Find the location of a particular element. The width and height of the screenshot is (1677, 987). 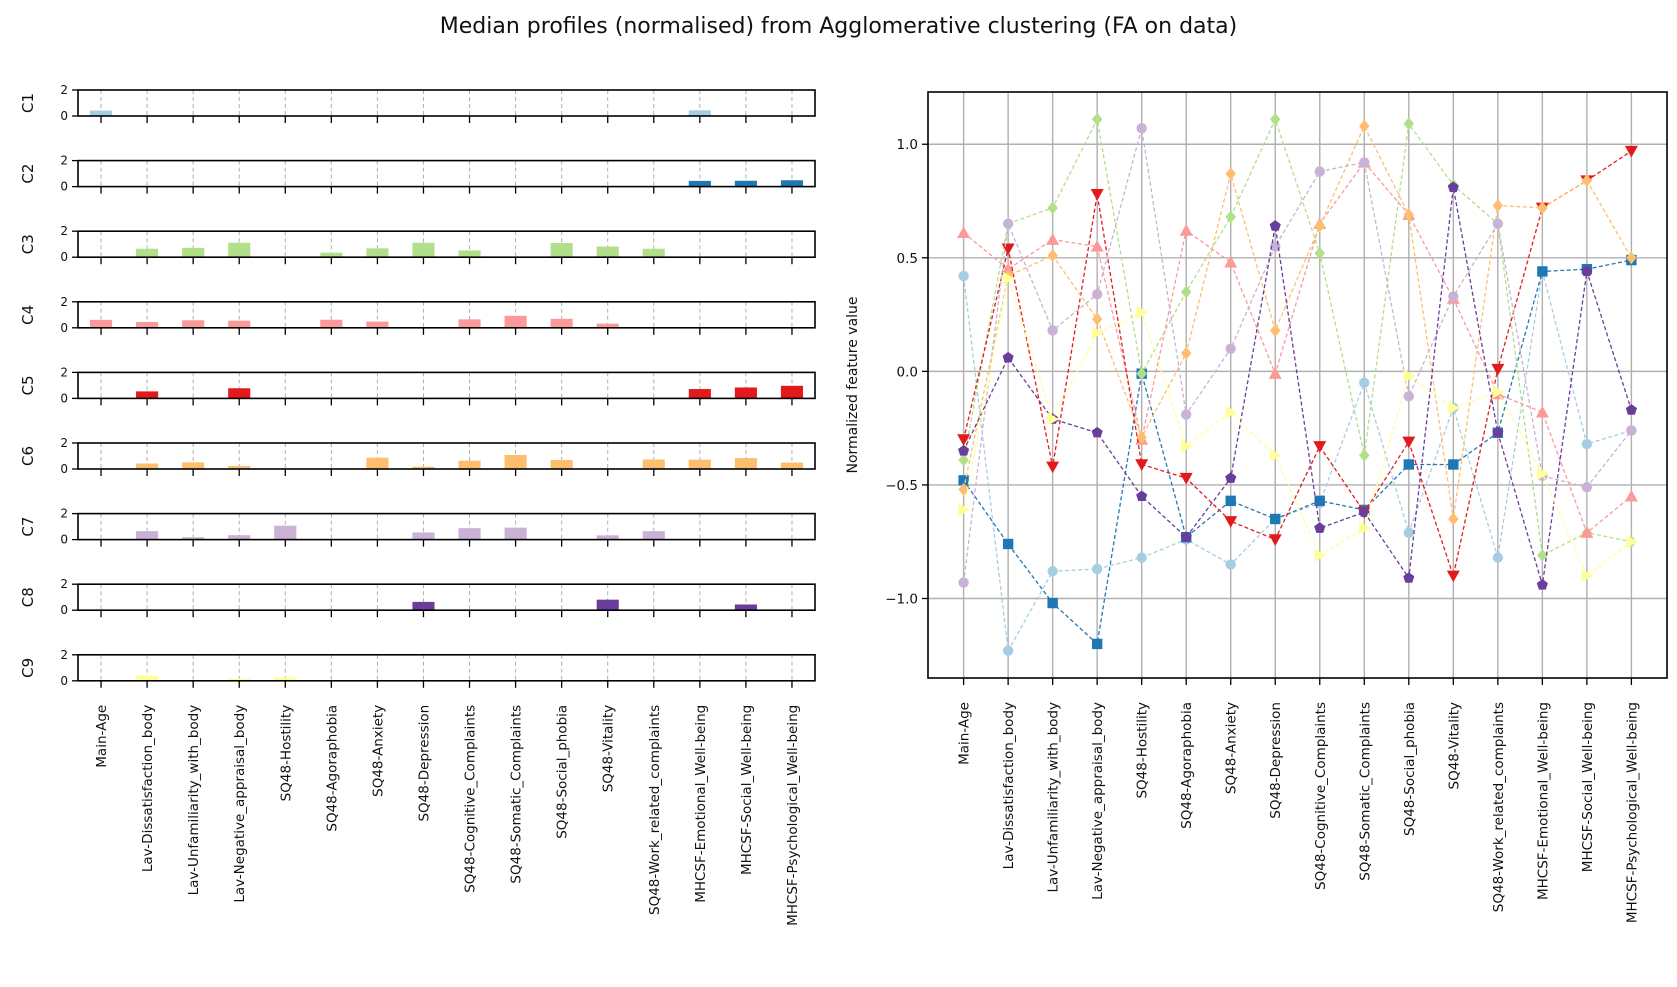

y-tick-label: −0.5 is located at coordinates (901, 486).